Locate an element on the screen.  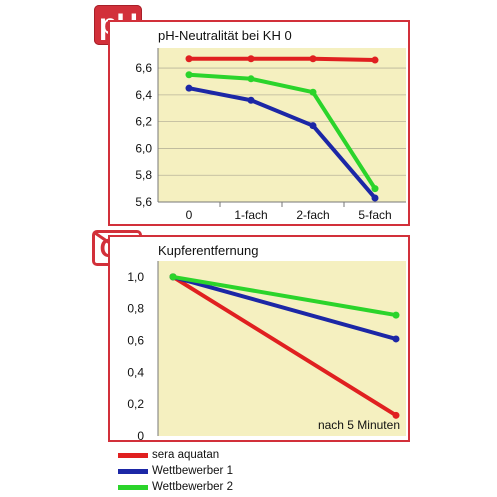
x-tick-label: 2-fach is located at coordinates (312, 215).